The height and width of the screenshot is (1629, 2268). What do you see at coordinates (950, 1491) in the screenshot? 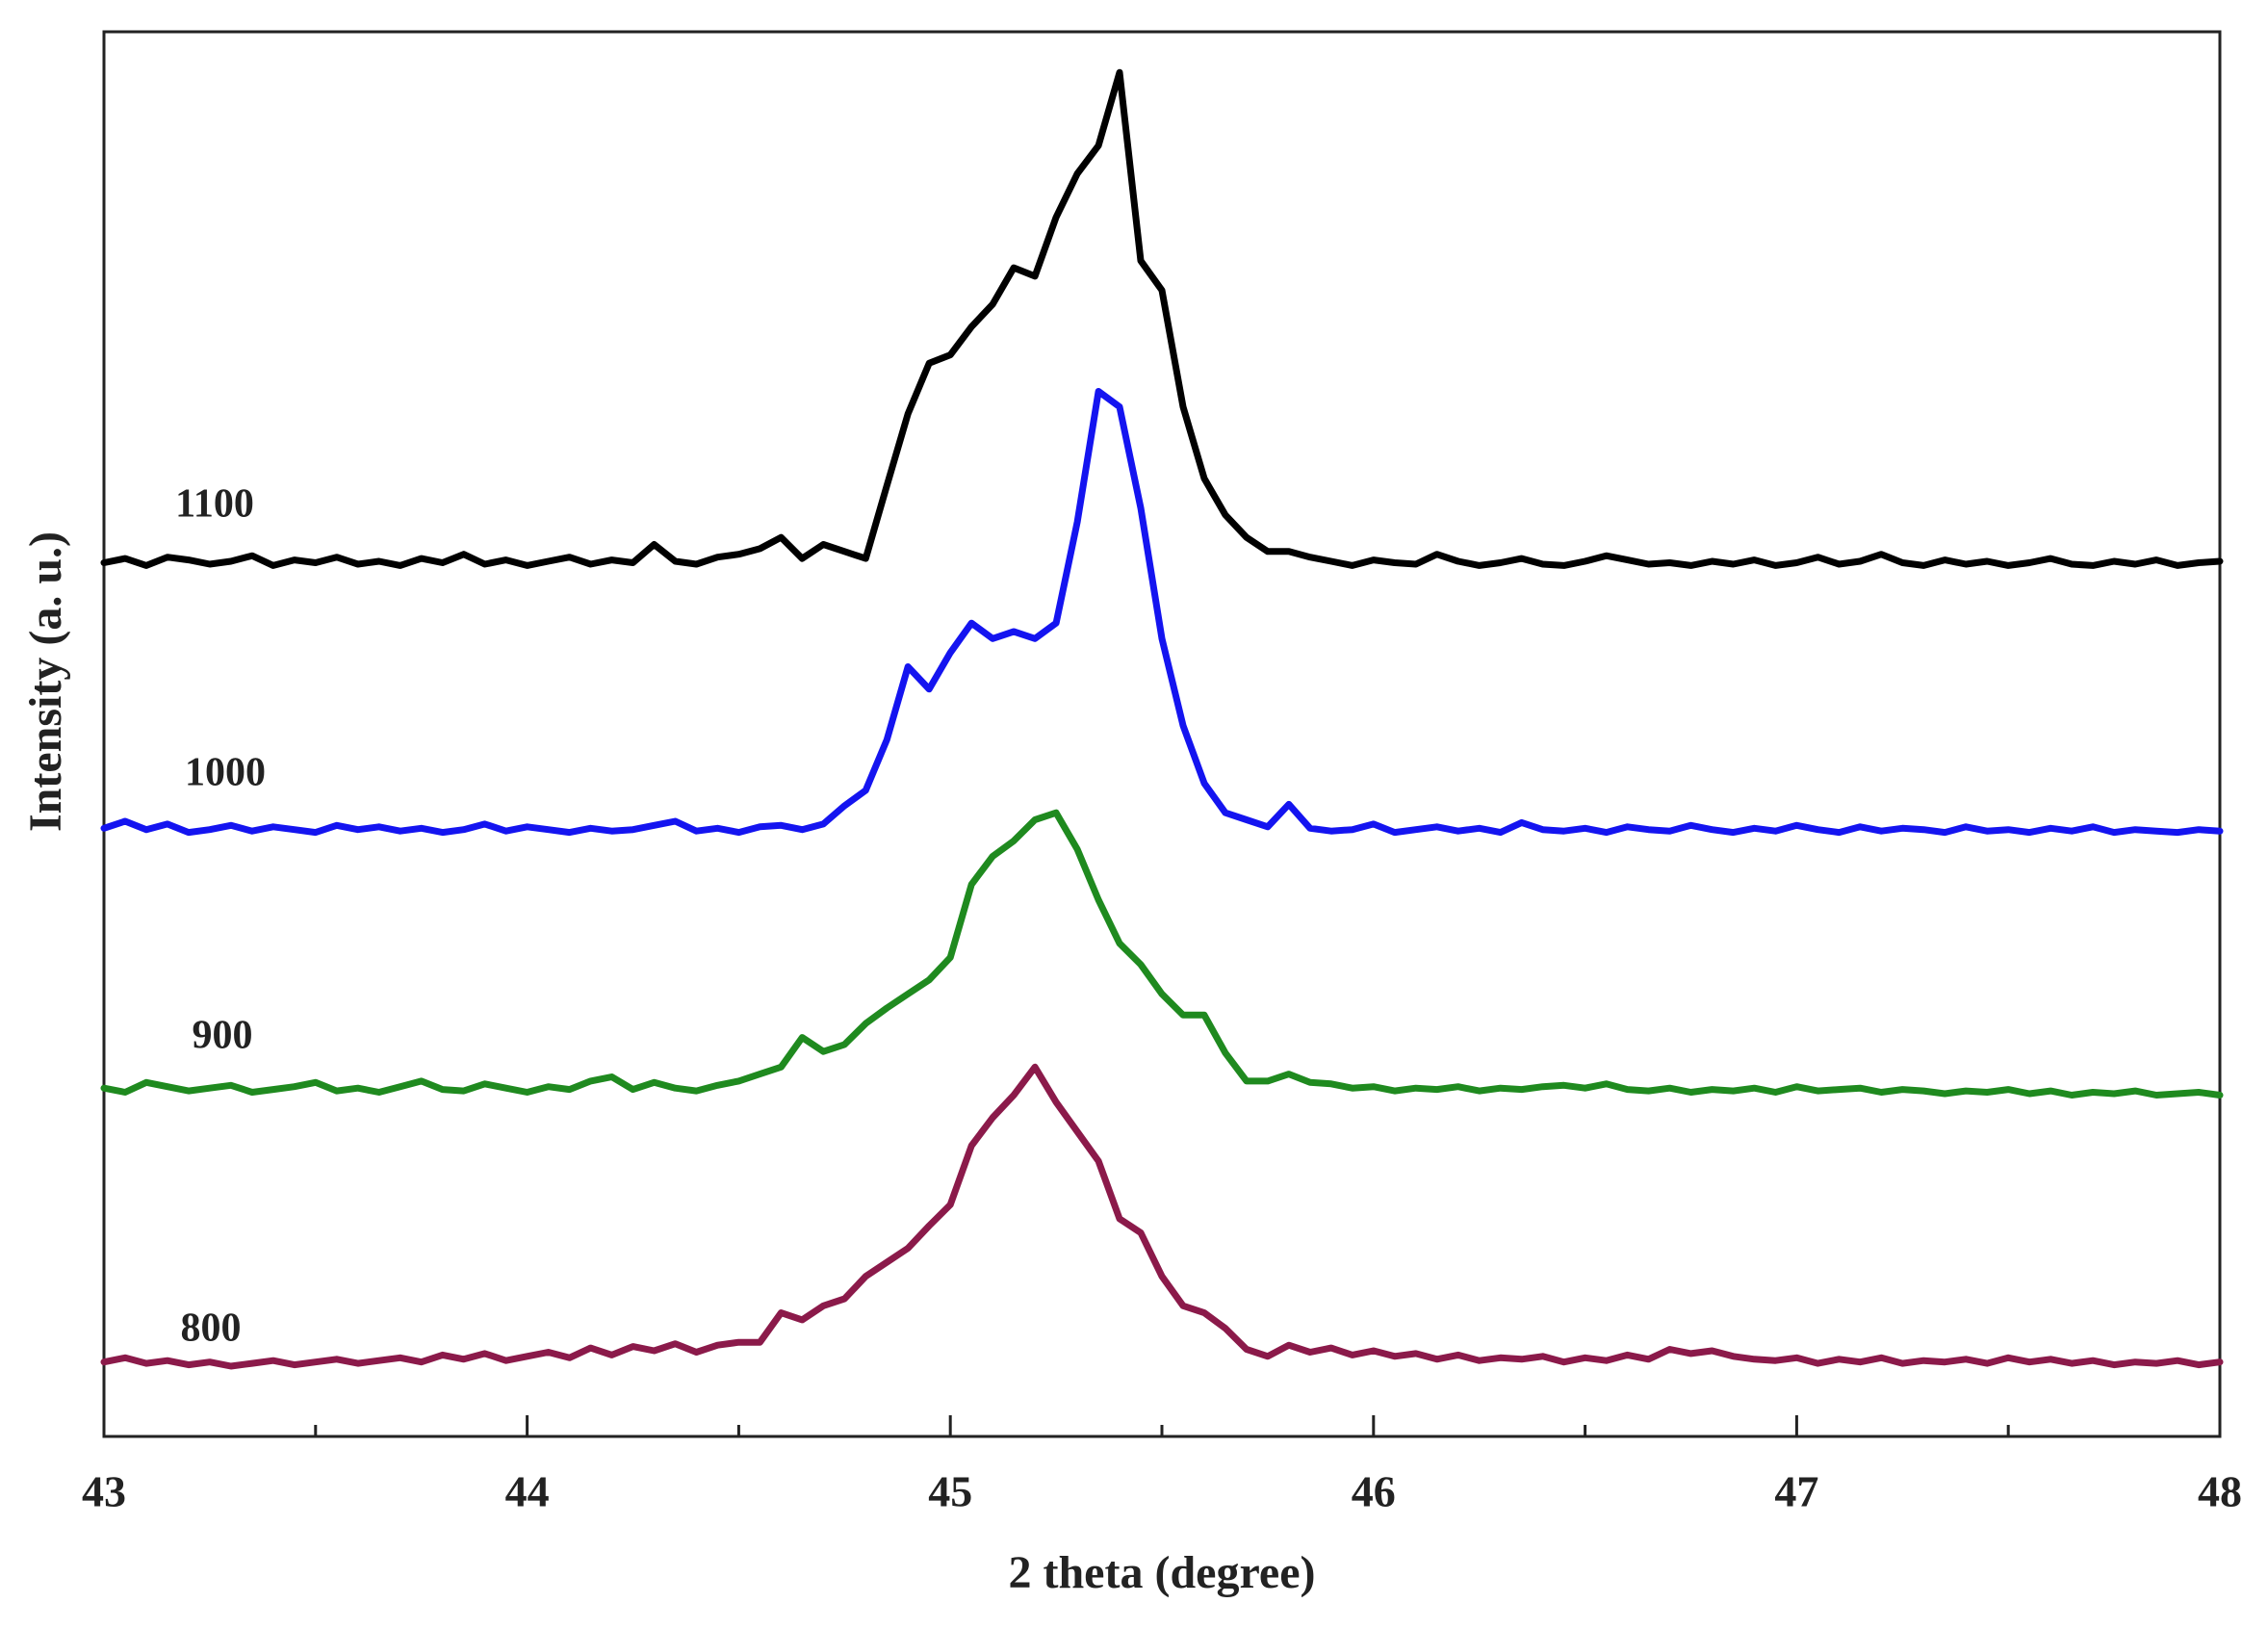
I see `x-tick-label: 45` at bounding box center [950, 1491].